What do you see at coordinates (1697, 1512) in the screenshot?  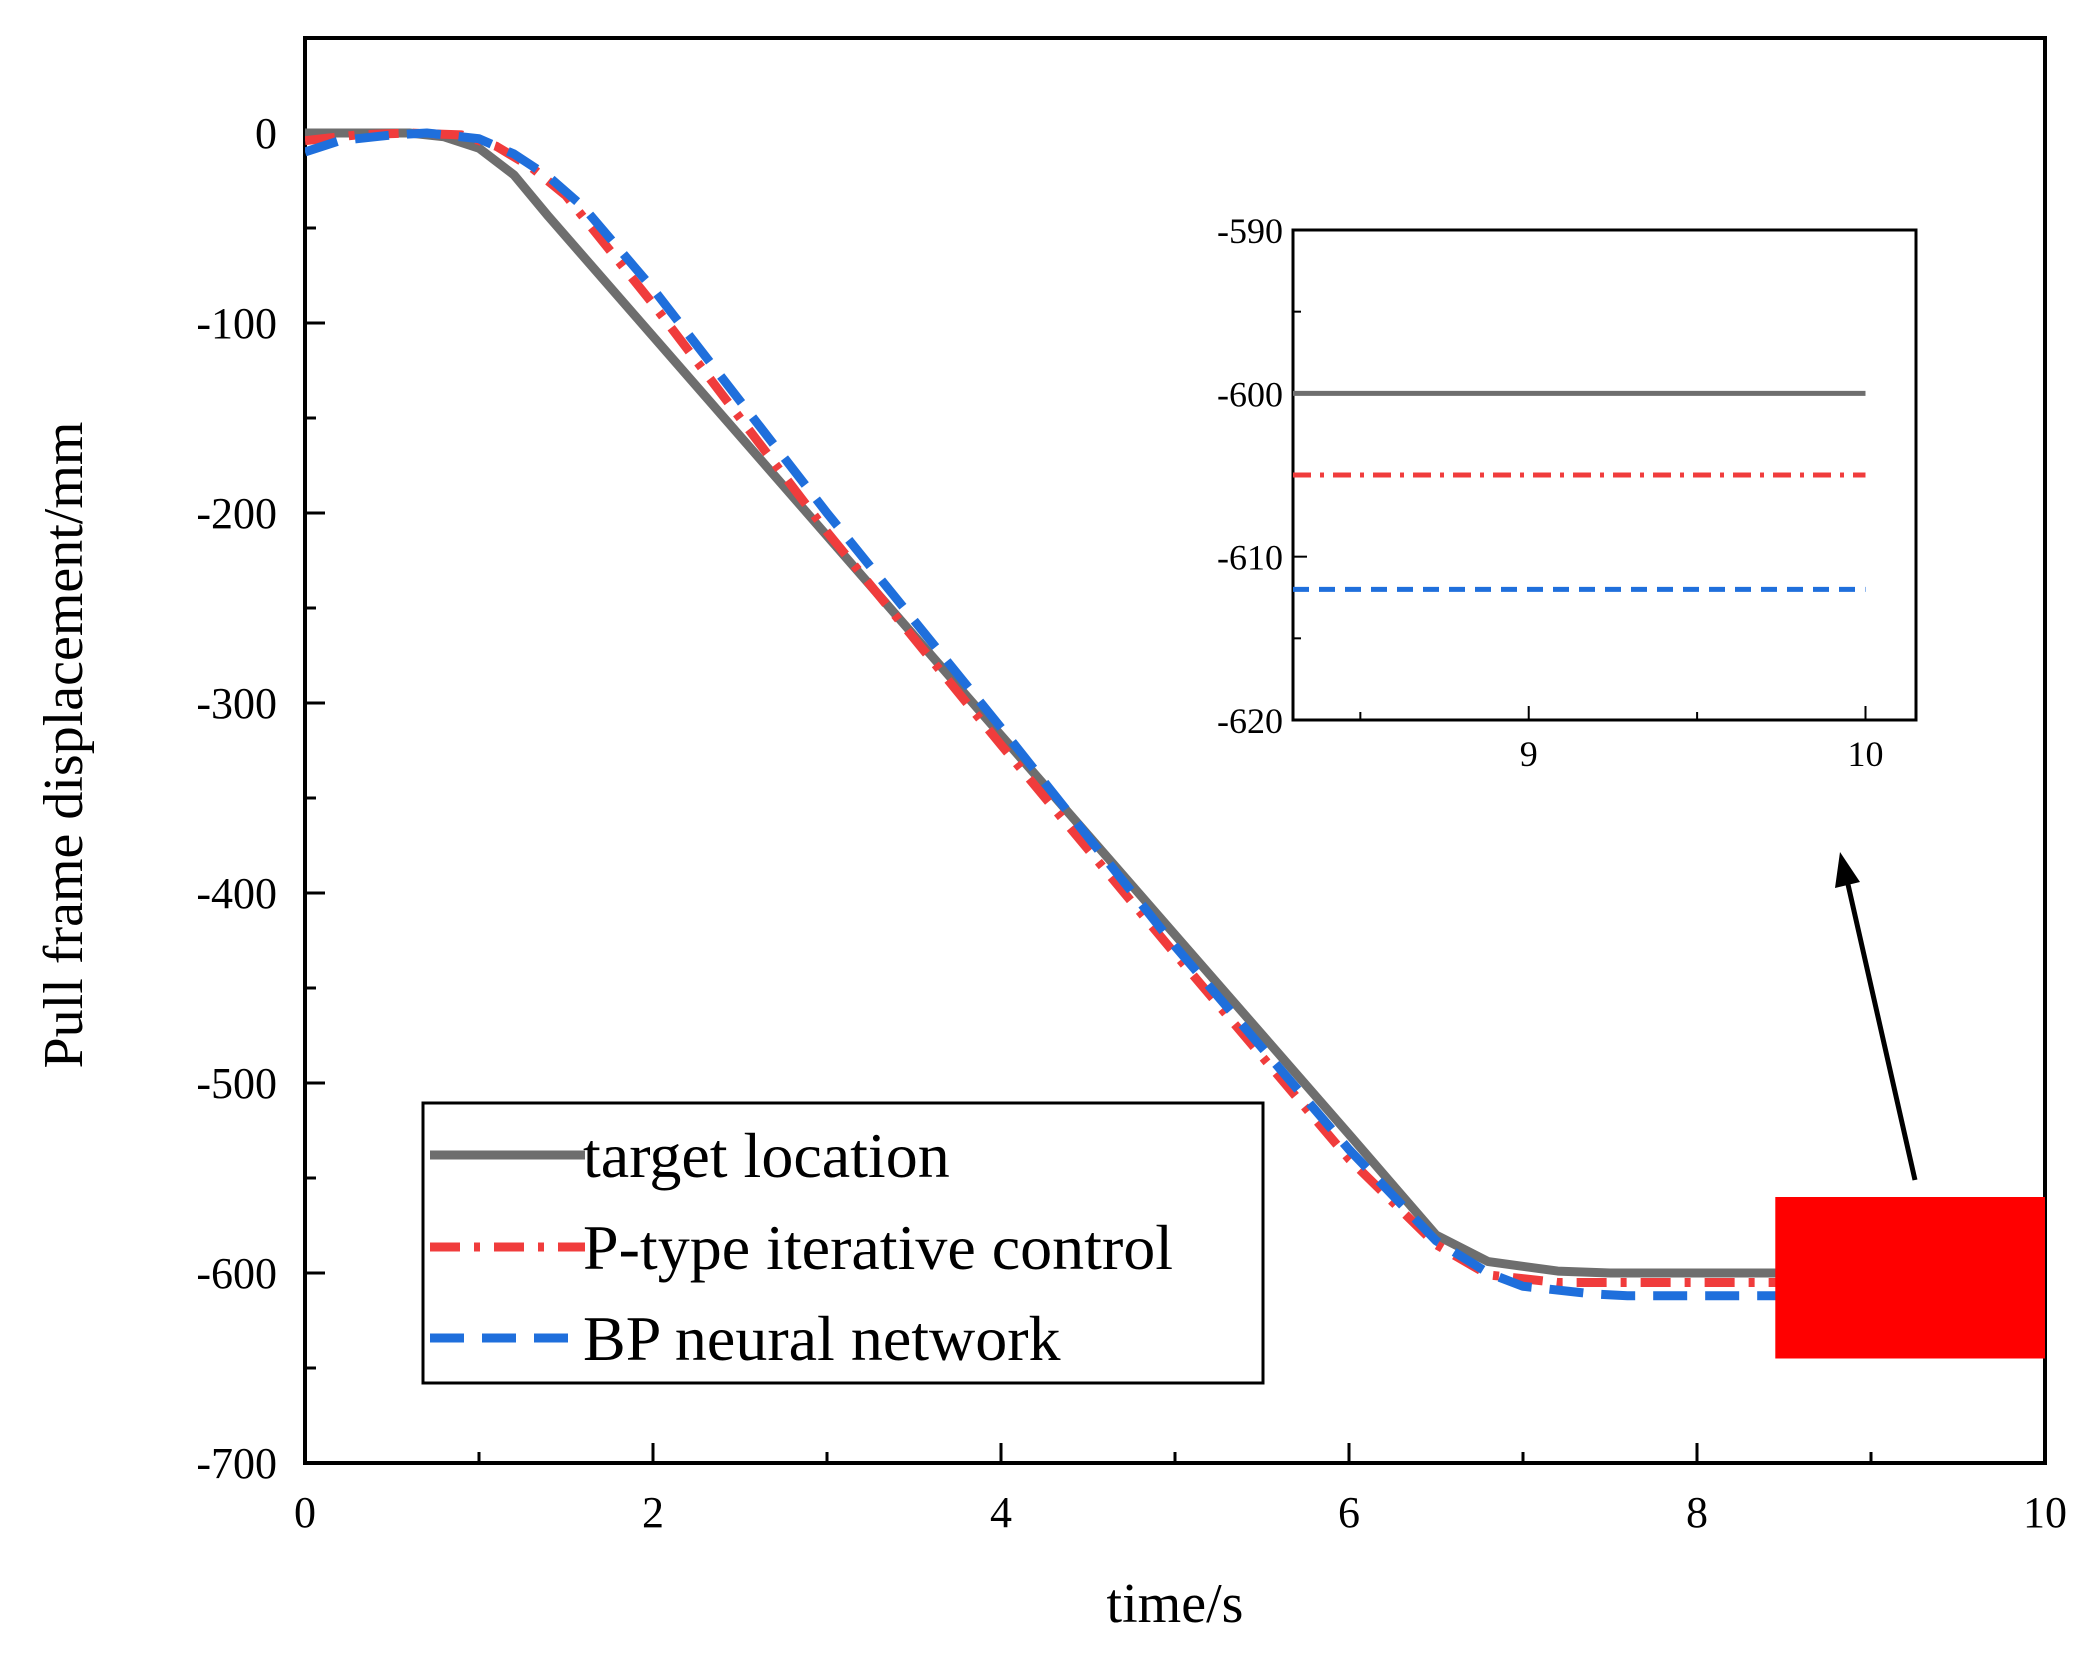 I see `x-tick-label: 8` at bounding box center [1697, 1512].